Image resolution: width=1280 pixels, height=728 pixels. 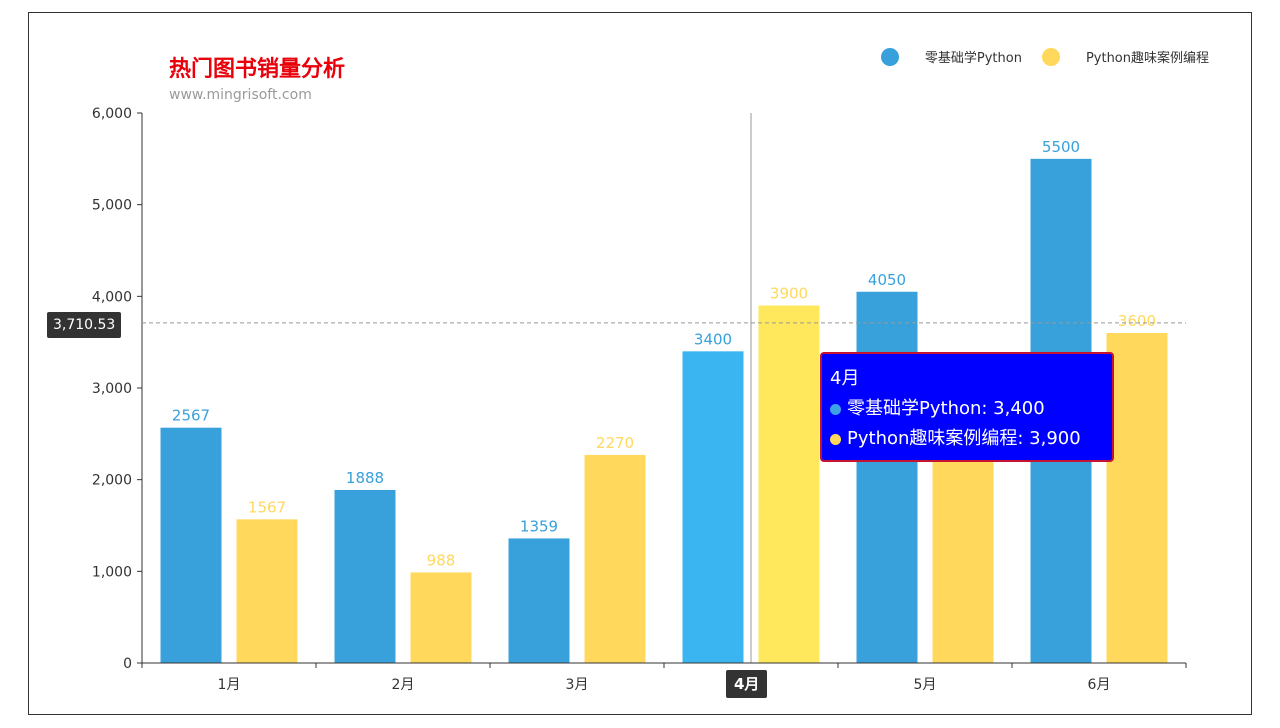 What do you see at coordinates (191, 416) in the screenshot?
I see `data-label-series-1-1: 2567` at bounding box center [191, 416].